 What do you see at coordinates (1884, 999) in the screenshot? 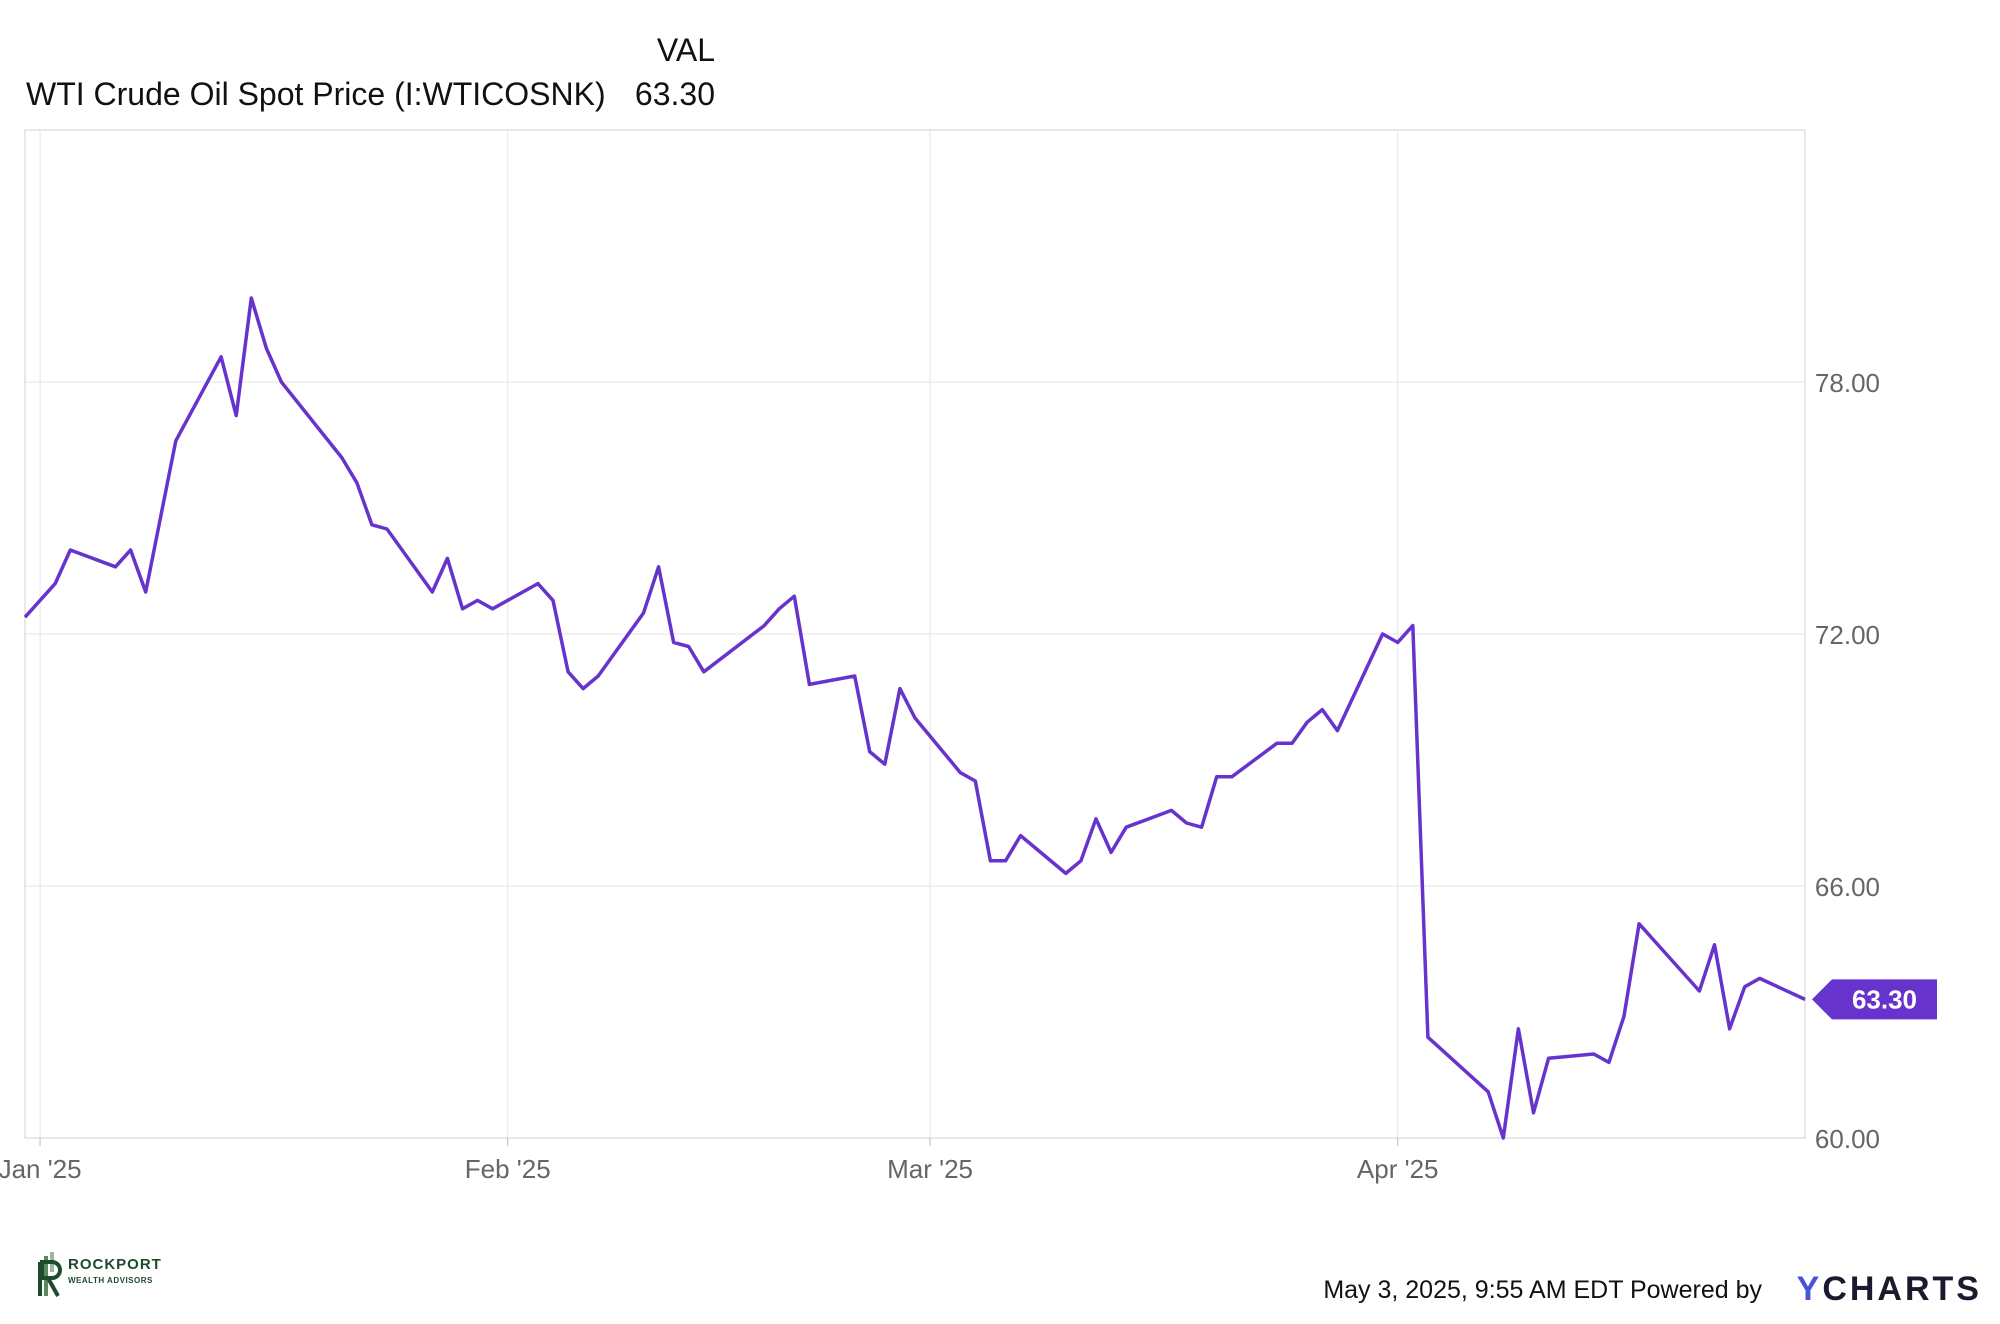
I see `last-value-label: 63.30` at bounding box center [1884, 999].